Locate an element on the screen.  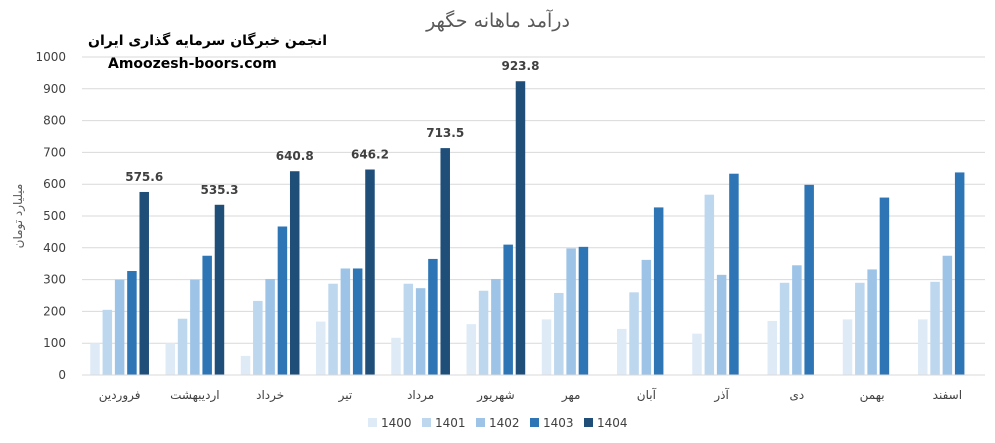
x-category-label: شهریور is located at coordinates (495, 395).